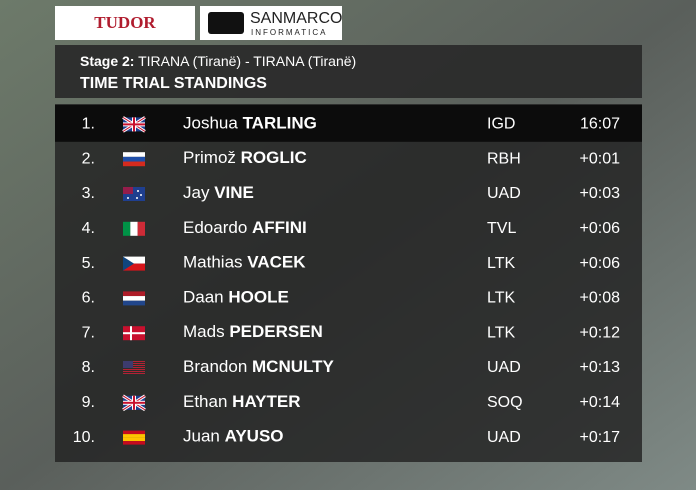 This screenshot has height=490, width=696. What do you see at coordinates (501, 124) in the screenshot?
I see `team: IGD` at bounding box center [501, 124].